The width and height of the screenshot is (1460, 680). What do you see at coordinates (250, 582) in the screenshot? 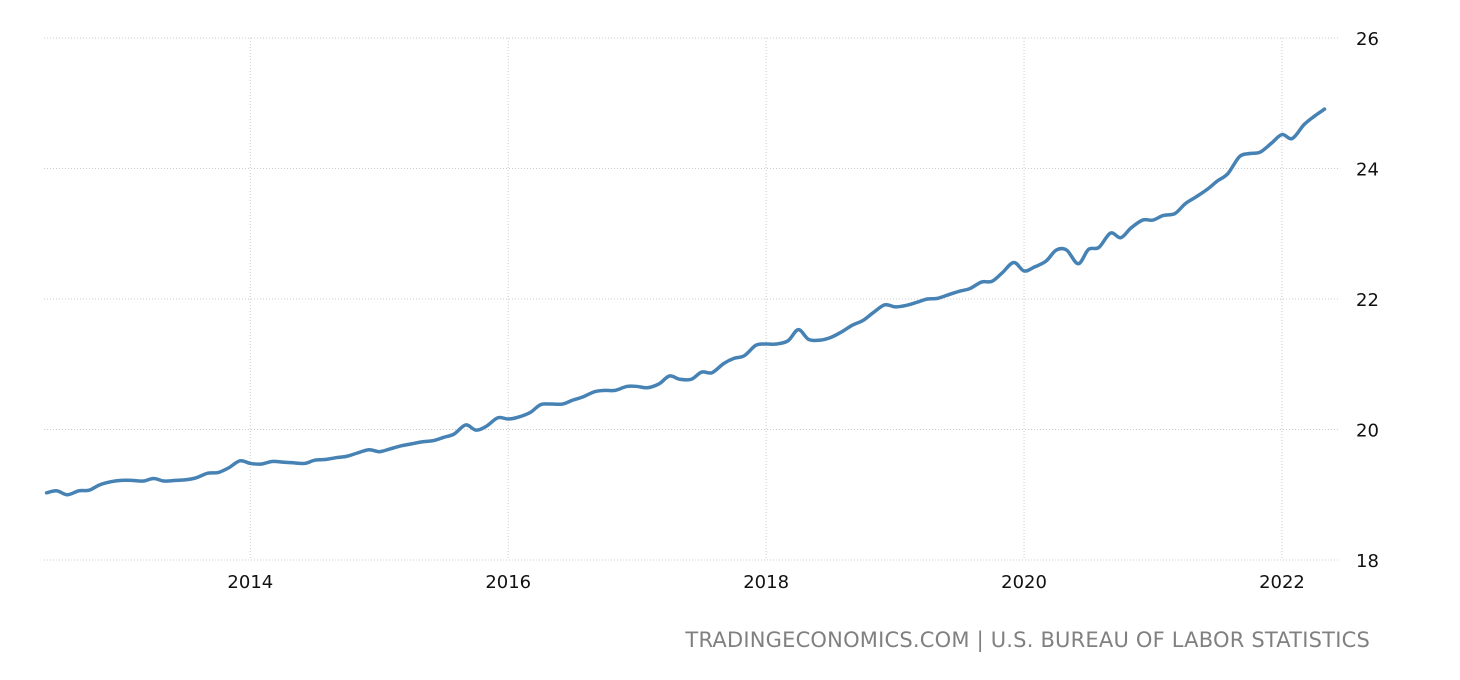
I see `x-tick-label: 2014` at bounding box center [250, 582].